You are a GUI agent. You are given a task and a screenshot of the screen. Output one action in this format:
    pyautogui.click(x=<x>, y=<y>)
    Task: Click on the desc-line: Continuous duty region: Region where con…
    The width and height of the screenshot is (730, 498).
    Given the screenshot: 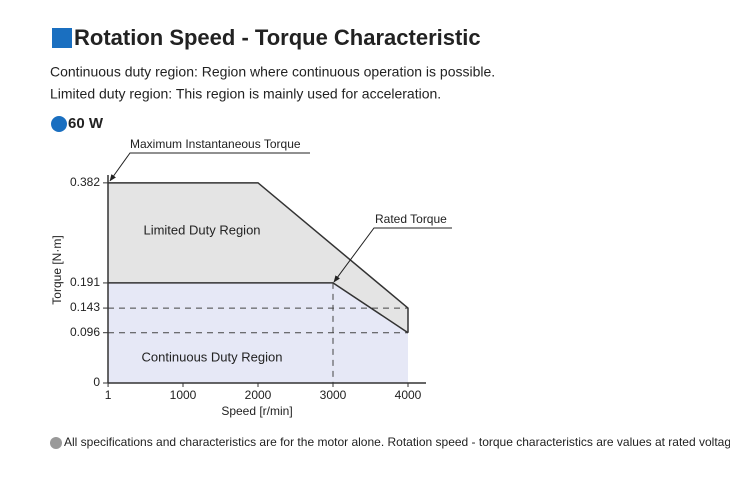 What is the action you would take?
    pyautogui.click(x=272, y=72)
    